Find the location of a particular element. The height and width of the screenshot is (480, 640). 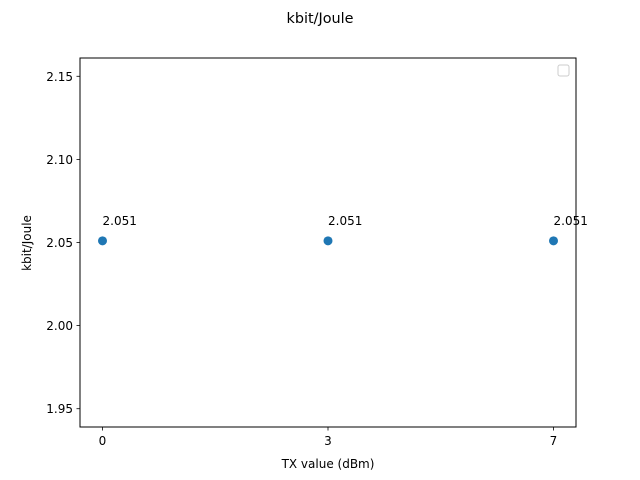

y-axis-label: kbit/Joule is located at coordinates (27, 243).